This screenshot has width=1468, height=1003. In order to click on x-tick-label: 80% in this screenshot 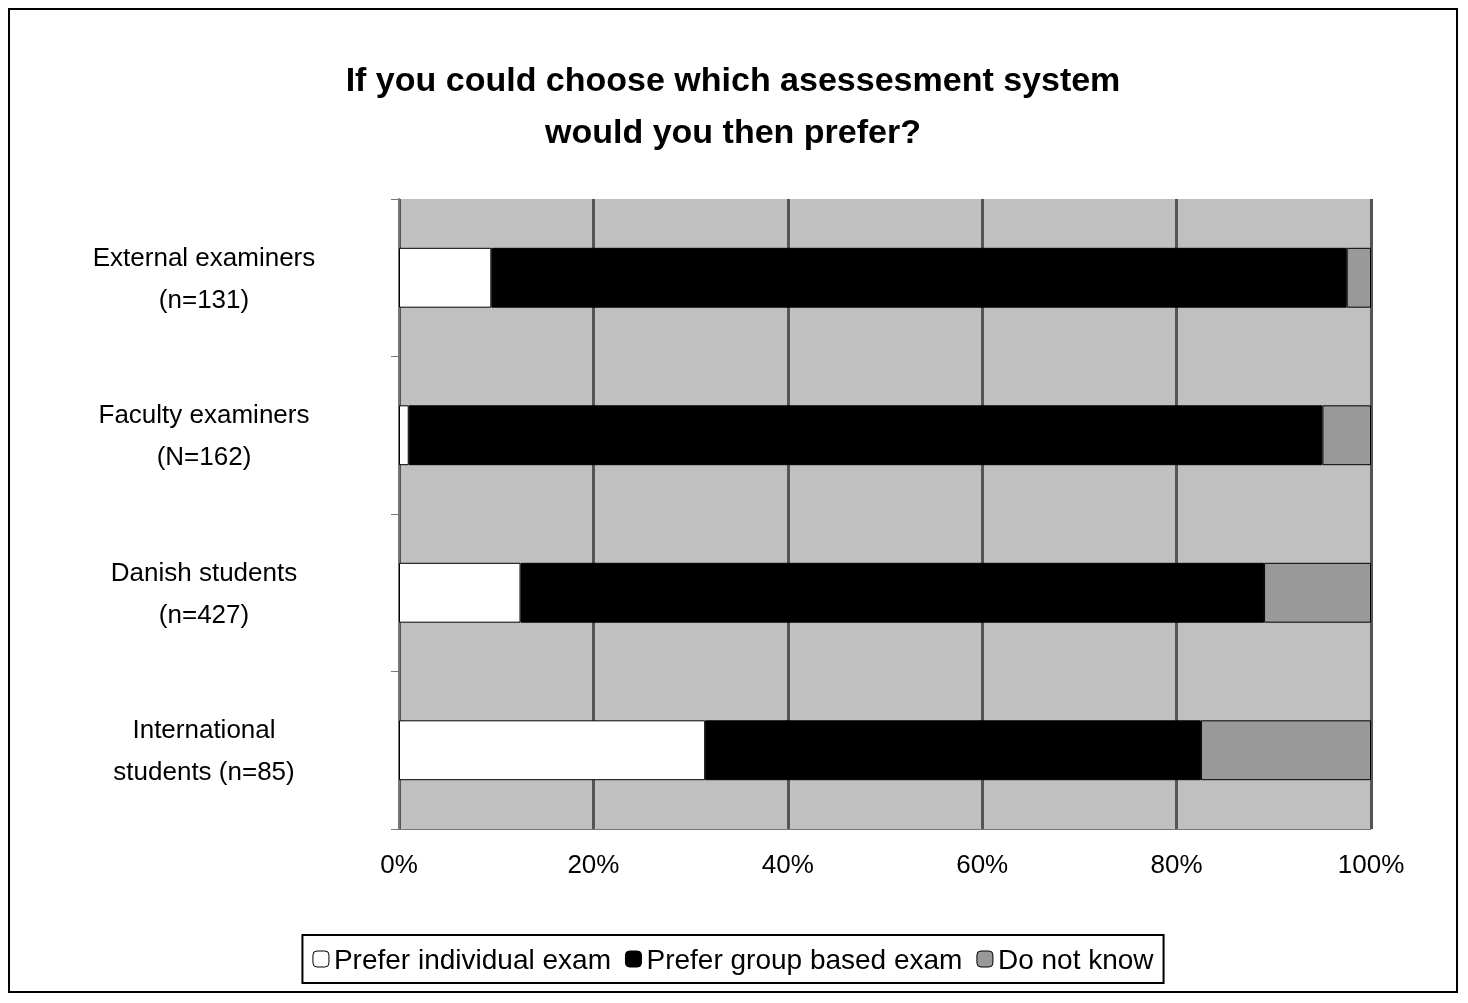, I will do `click(1176, 864)`.